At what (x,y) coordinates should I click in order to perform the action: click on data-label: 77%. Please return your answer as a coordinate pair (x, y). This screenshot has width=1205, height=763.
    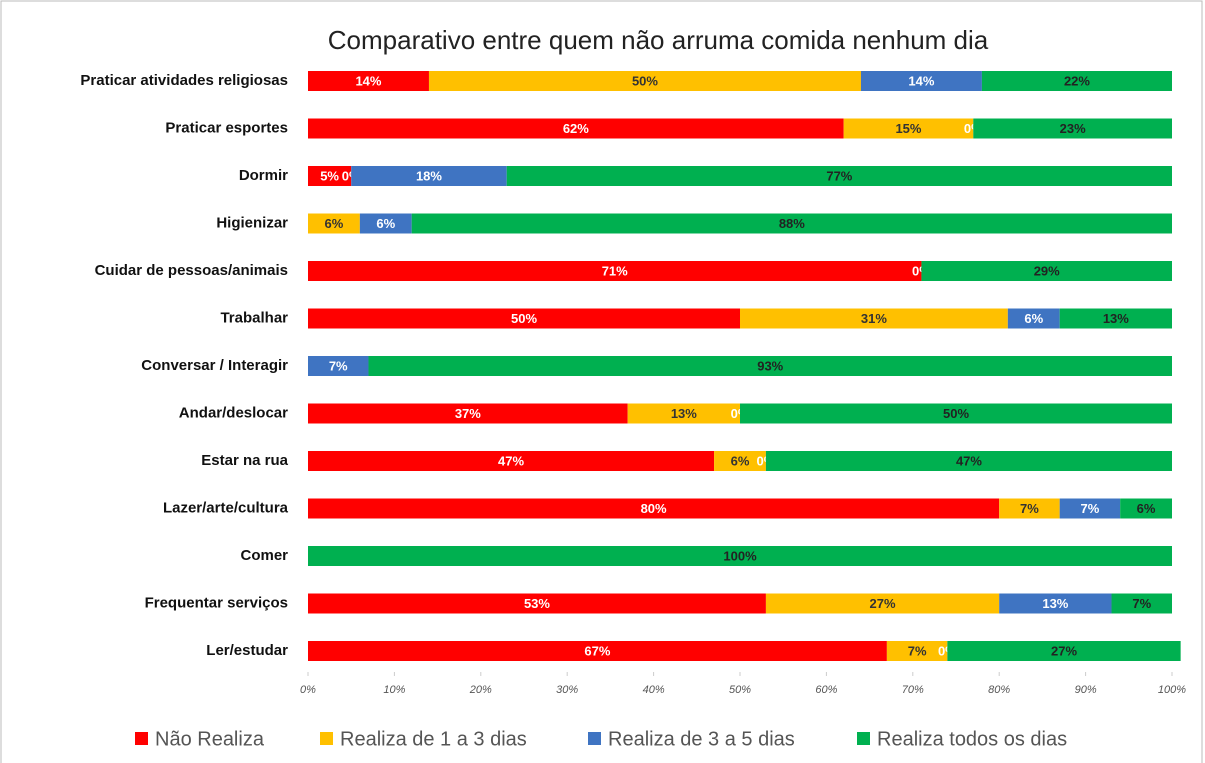
    Looking at the image, I should click on (839, 175).